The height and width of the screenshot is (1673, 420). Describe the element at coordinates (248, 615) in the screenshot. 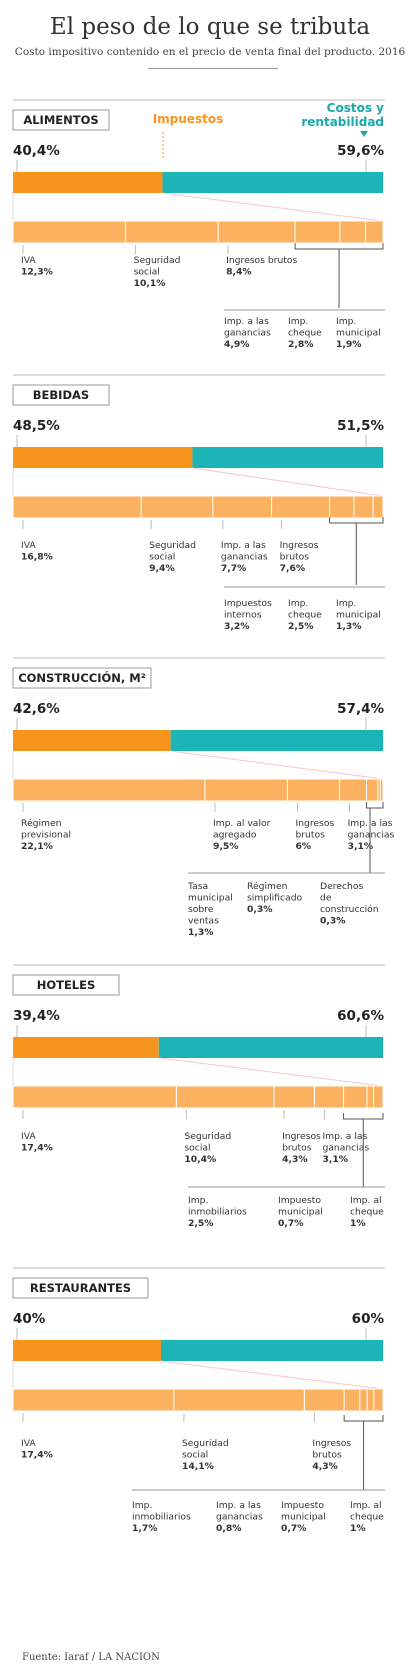

I see `component-label: Impuestos internos 3,2%` at that location.